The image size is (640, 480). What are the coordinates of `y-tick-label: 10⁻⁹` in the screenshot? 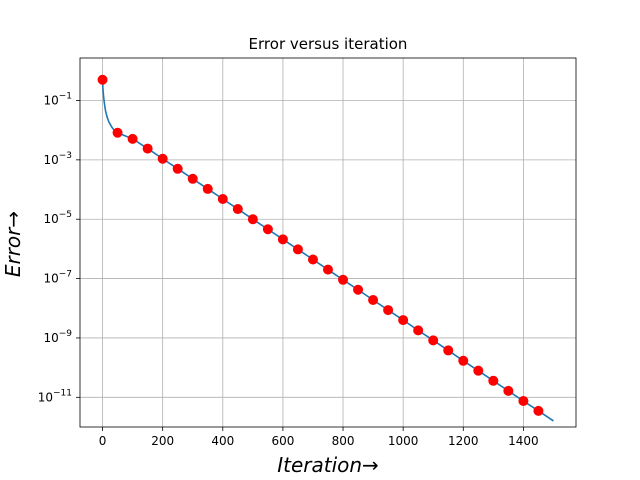 It's located at (57, 337).